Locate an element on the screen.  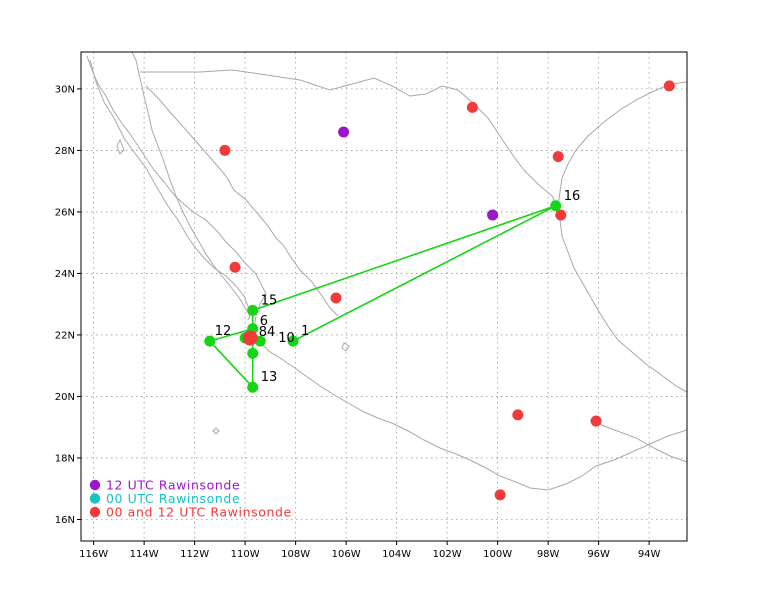
tick-label-lon: 116W is located at coordinates (93, 554).